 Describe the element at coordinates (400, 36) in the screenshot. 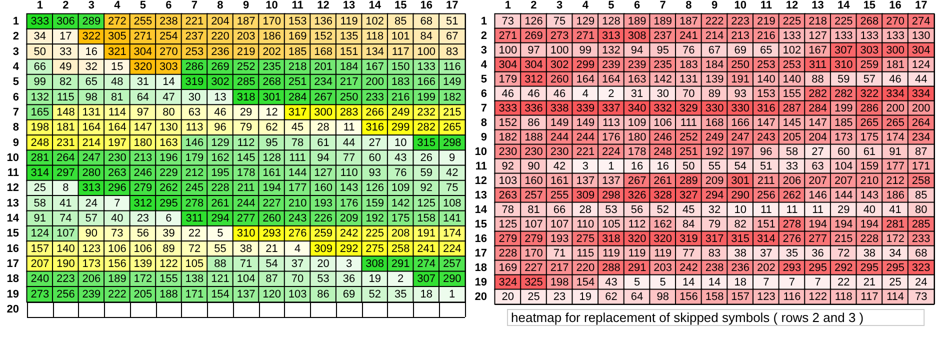

I see `data-label: 101` at that location.